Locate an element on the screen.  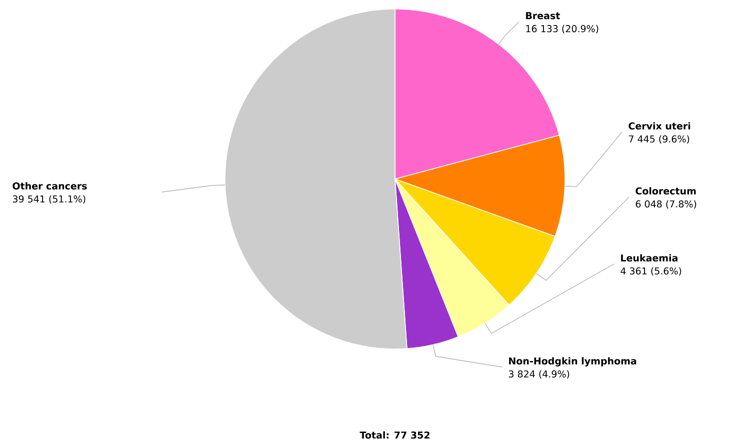
slice-label: Other cancers is located at coordinates (49, 186).